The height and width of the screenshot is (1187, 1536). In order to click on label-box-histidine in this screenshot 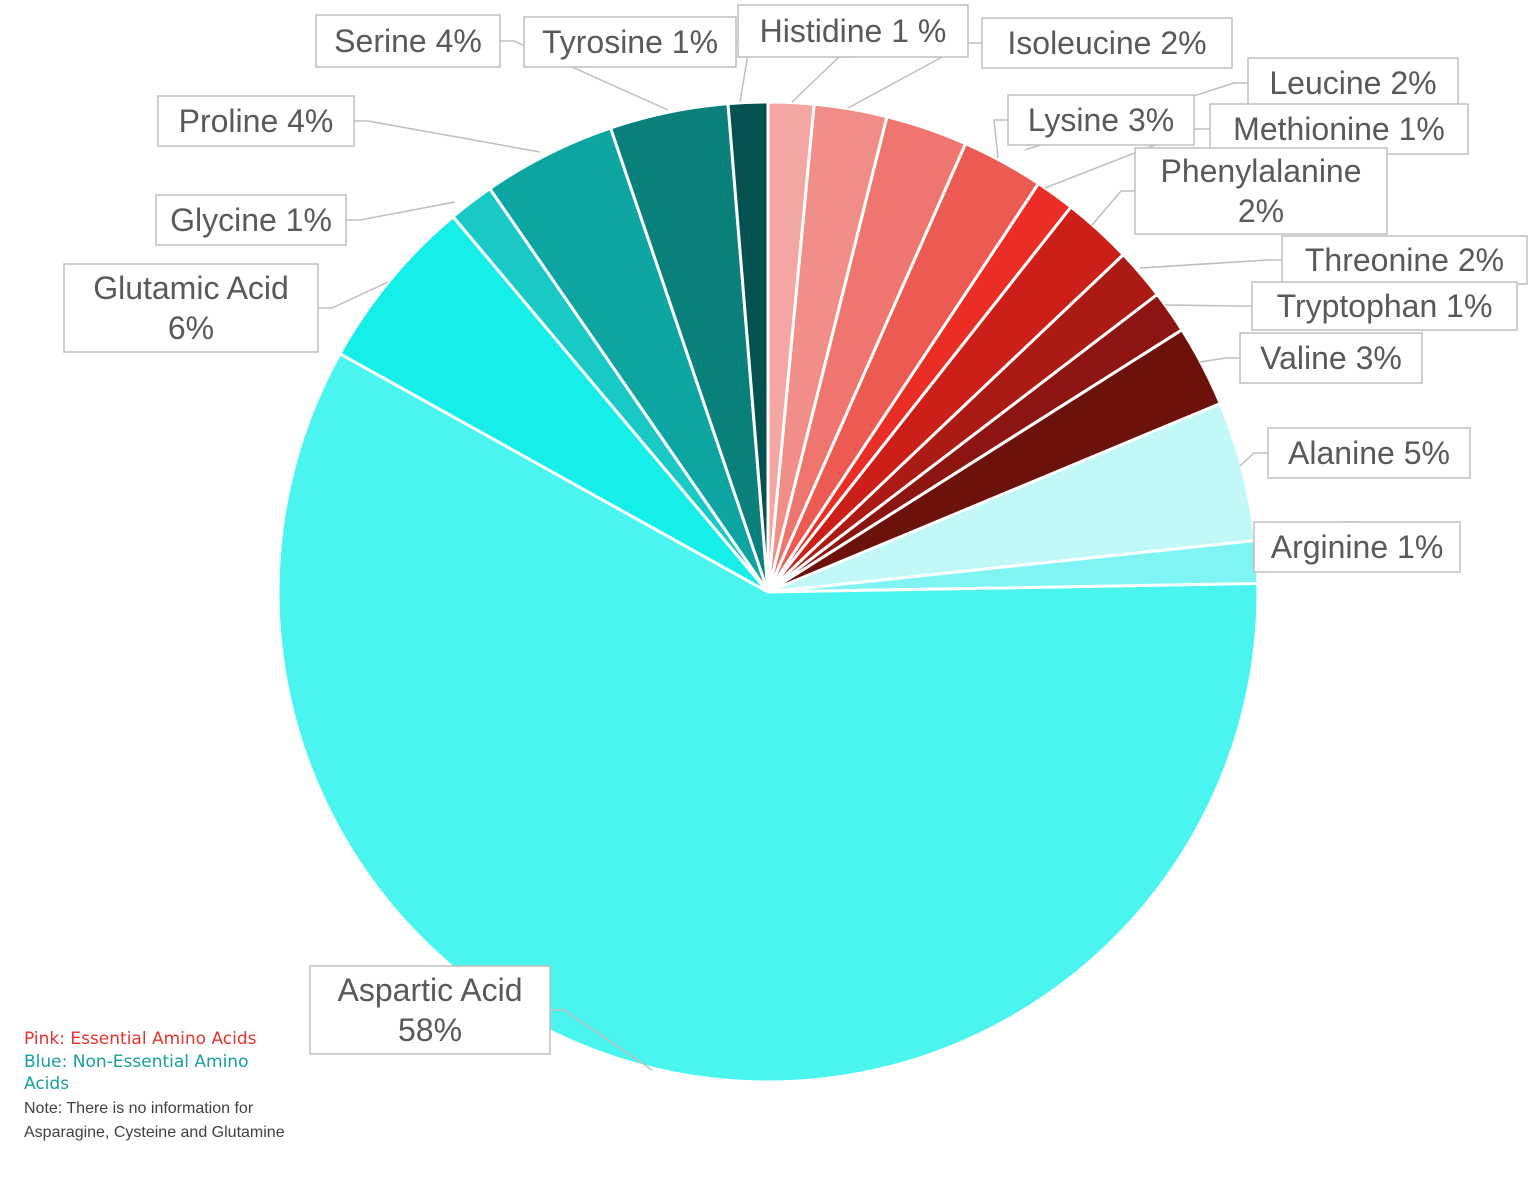, I will do `click(853, 31)`.